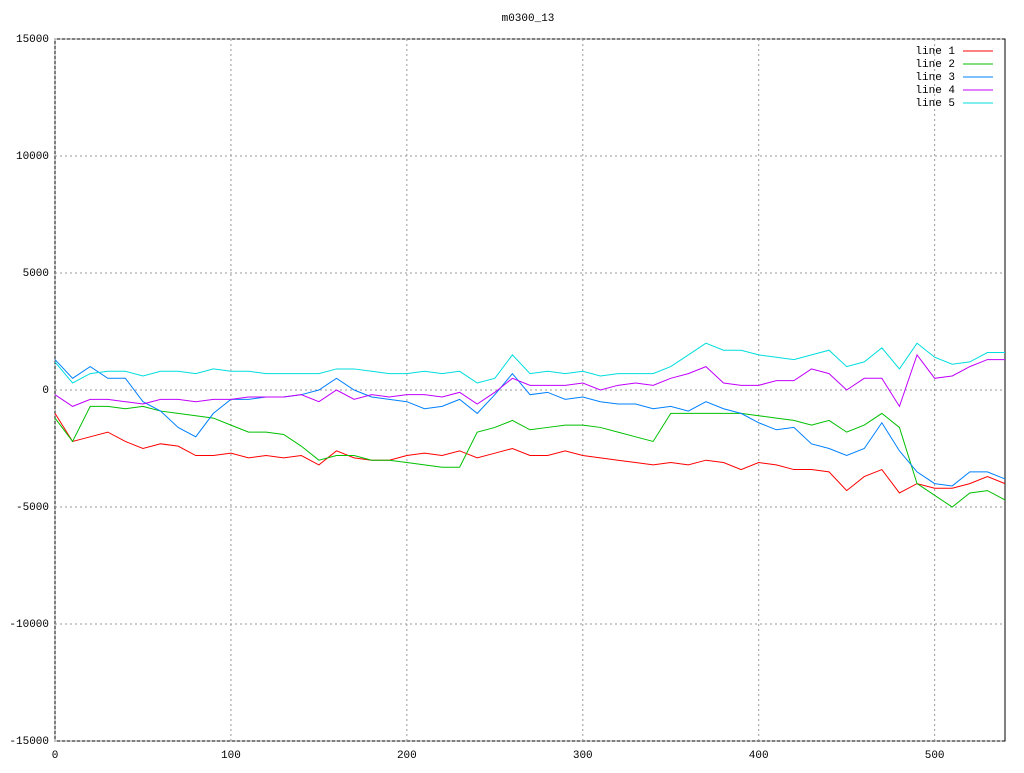 The image size is (1024, 773). What do you see at coordinates (32, 157) in the screenshot?
I see `y-tick-label: 10000` at bounding box center [32, 157].